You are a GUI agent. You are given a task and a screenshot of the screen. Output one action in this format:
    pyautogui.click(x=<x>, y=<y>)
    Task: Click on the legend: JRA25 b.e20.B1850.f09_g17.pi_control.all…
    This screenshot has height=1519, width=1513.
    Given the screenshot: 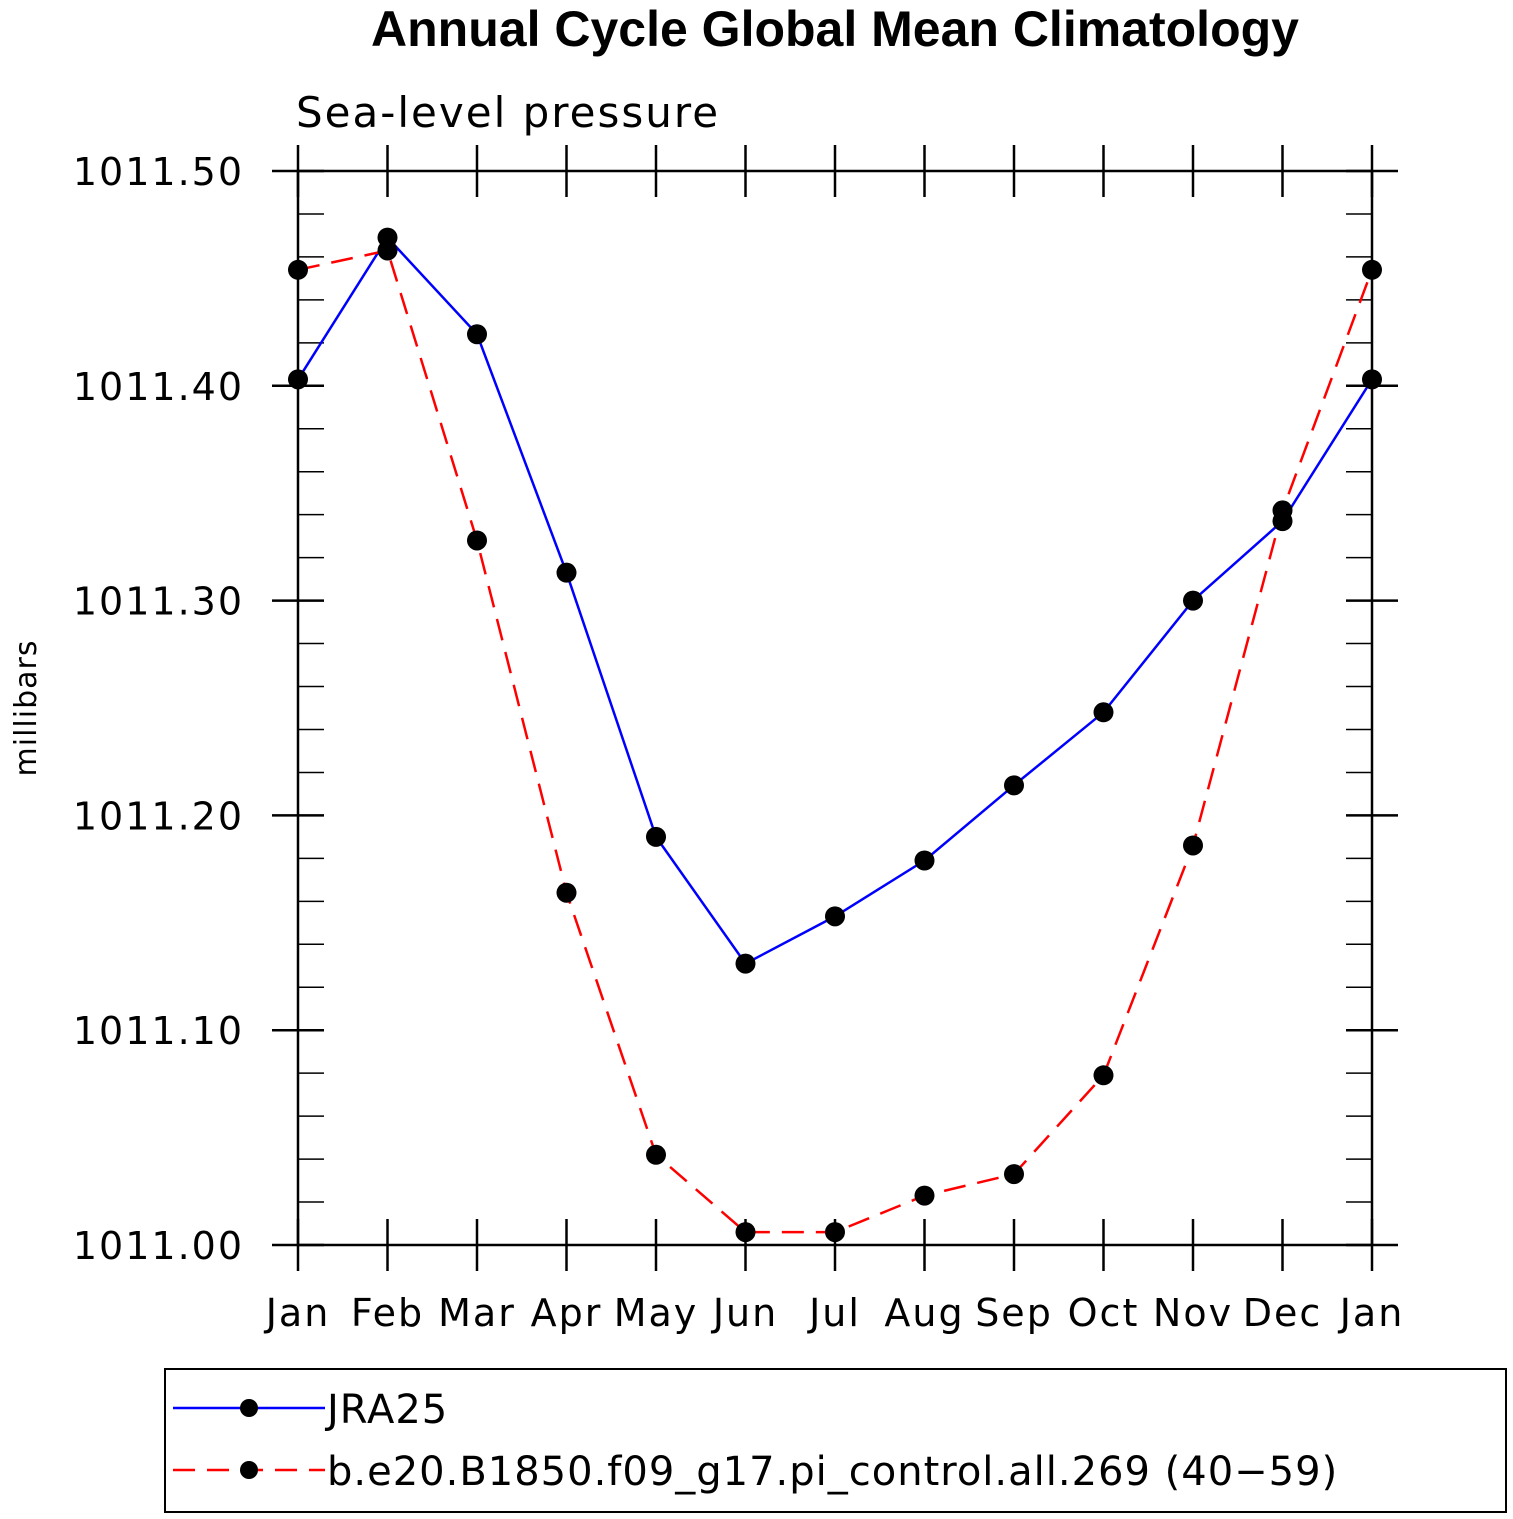 What is the action you would take?
    pyautogui.click(x=835, y=1440)
    